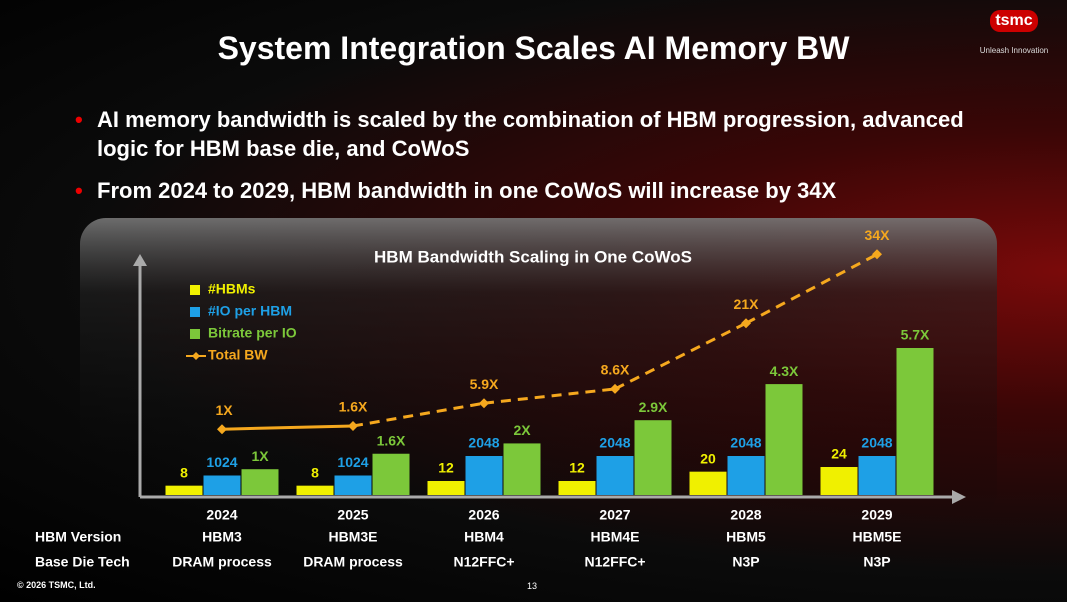 Image resolution: width=1067 pixels, height=602 pixels. What do you see at coordinates (784, 371) in the screenshot?
I see `data-label: 4.3X` at bounding box center [784, 371].